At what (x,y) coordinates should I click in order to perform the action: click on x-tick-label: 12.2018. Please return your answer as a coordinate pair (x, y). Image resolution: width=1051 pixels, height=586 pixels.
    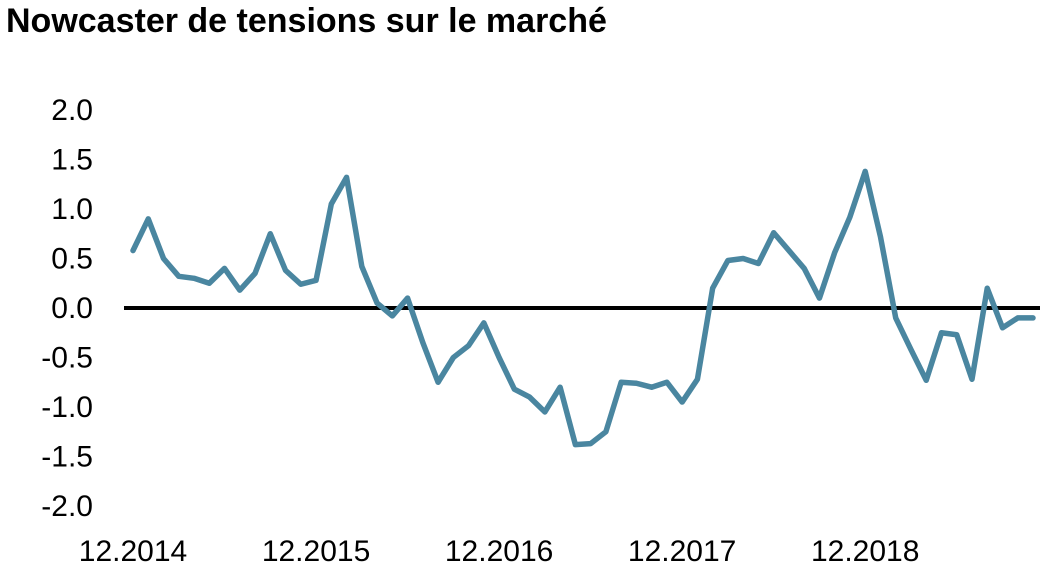
    Looking at the image, I should click on (865, 551).